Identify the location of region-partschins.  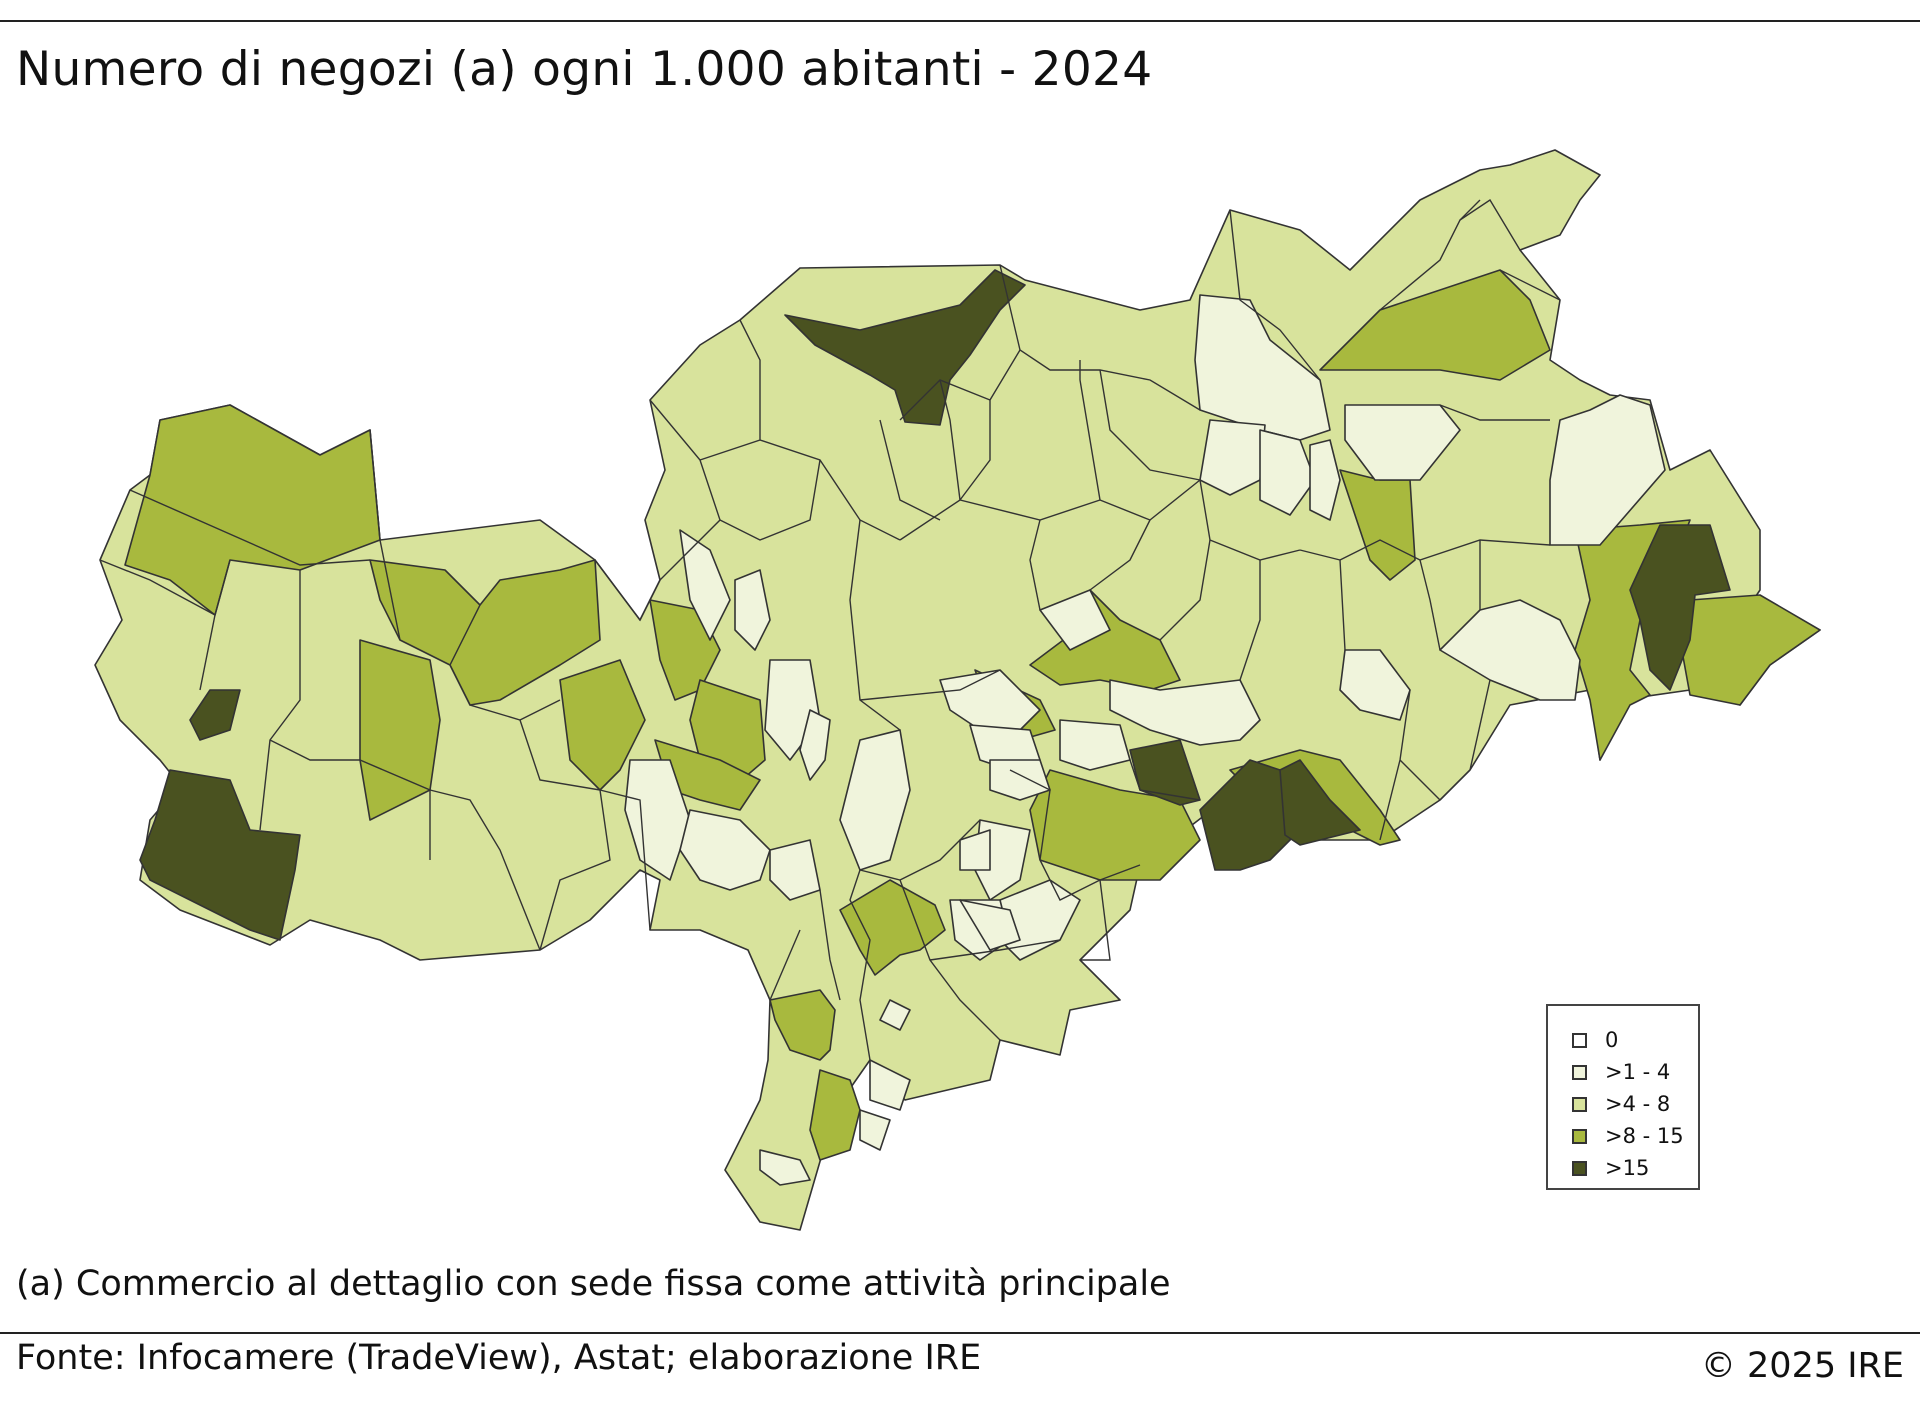
(602, 725).